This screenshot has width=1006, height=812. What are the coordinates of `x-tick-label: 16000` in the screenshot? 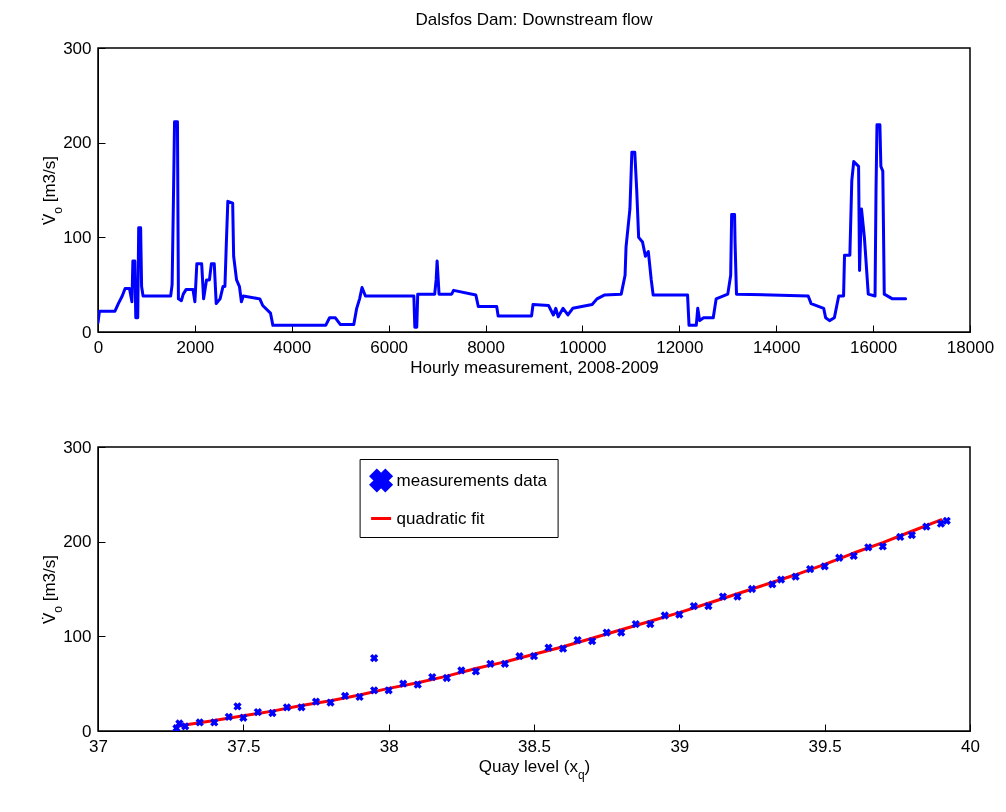 It's located at (873, 347).